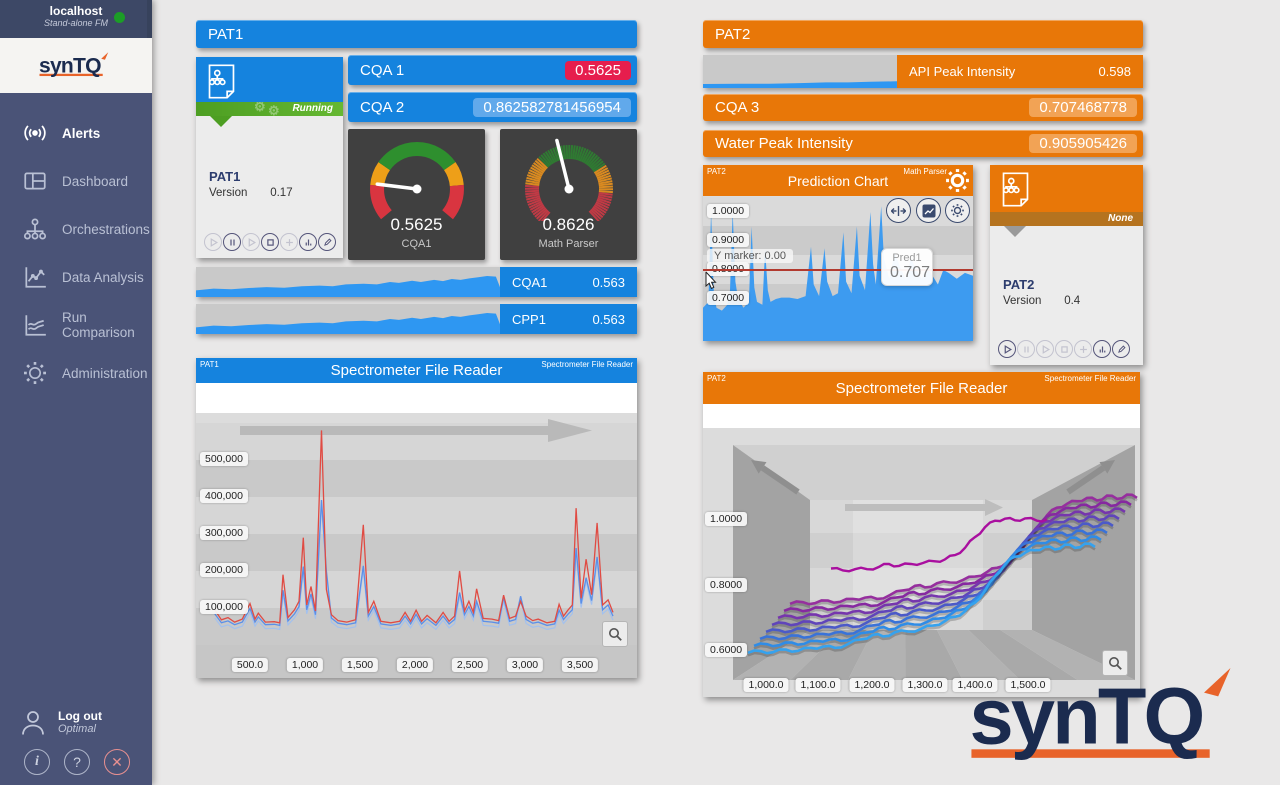 Image resolution: width=1280 pixels, height=785 pixels. Describe the element at coordinates (224, 607) in the screenshot. I see `axis-tick-label: 100,000` at that location.